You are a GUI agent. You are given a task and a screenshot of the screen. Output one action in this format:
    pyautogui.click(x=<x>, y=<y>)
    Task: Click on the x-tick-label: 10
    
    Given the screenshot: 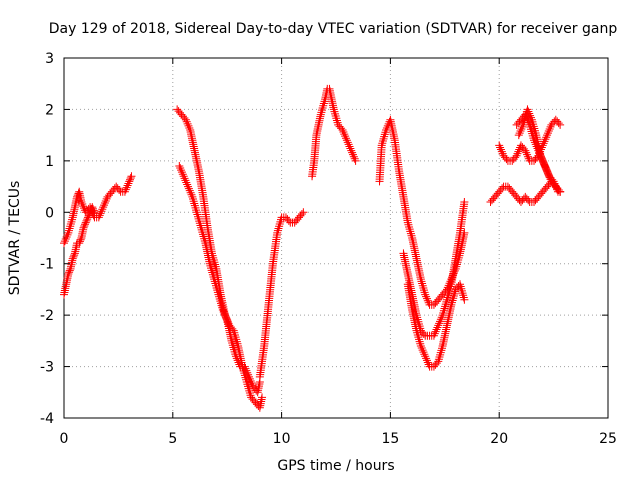 What is the action you would take?
    pyautogui.click(x=282, y=439)
    